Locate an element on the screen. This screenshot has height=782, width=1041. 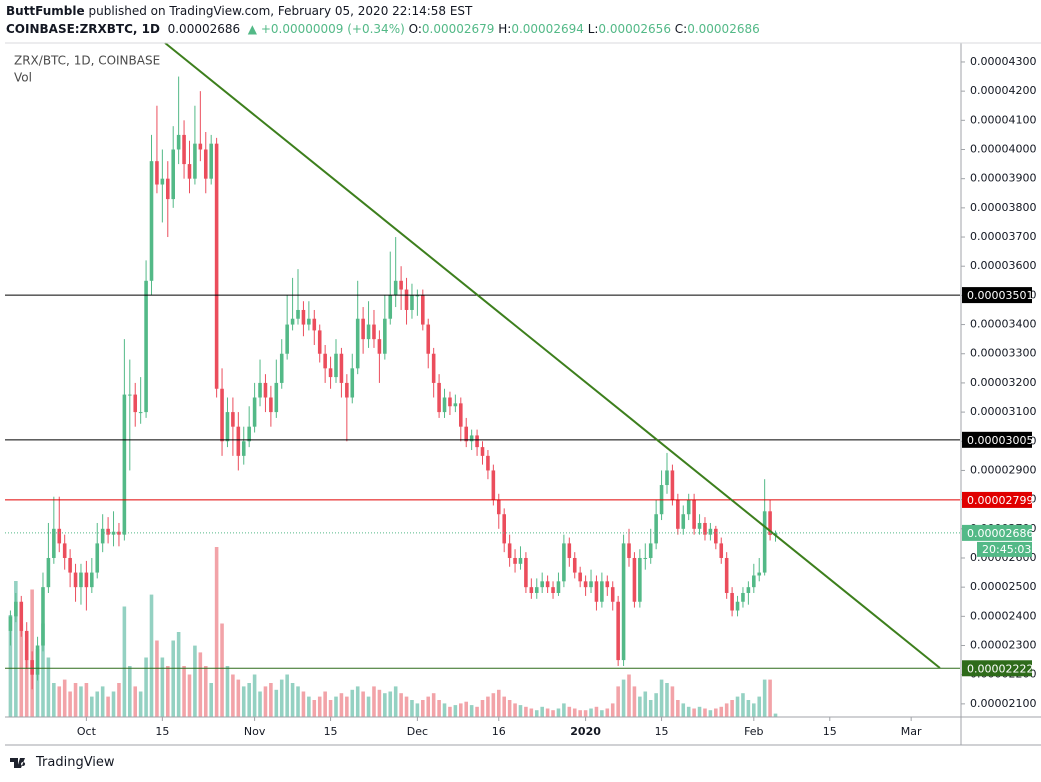
level-label: 0.00002799 is located at coordinates (1000, 500).